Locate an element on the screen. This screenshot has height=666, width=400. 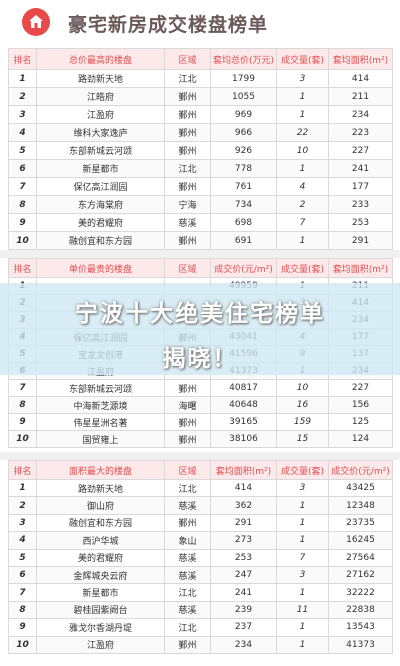
table-cell: 761 is located at coordinates (243, 186).